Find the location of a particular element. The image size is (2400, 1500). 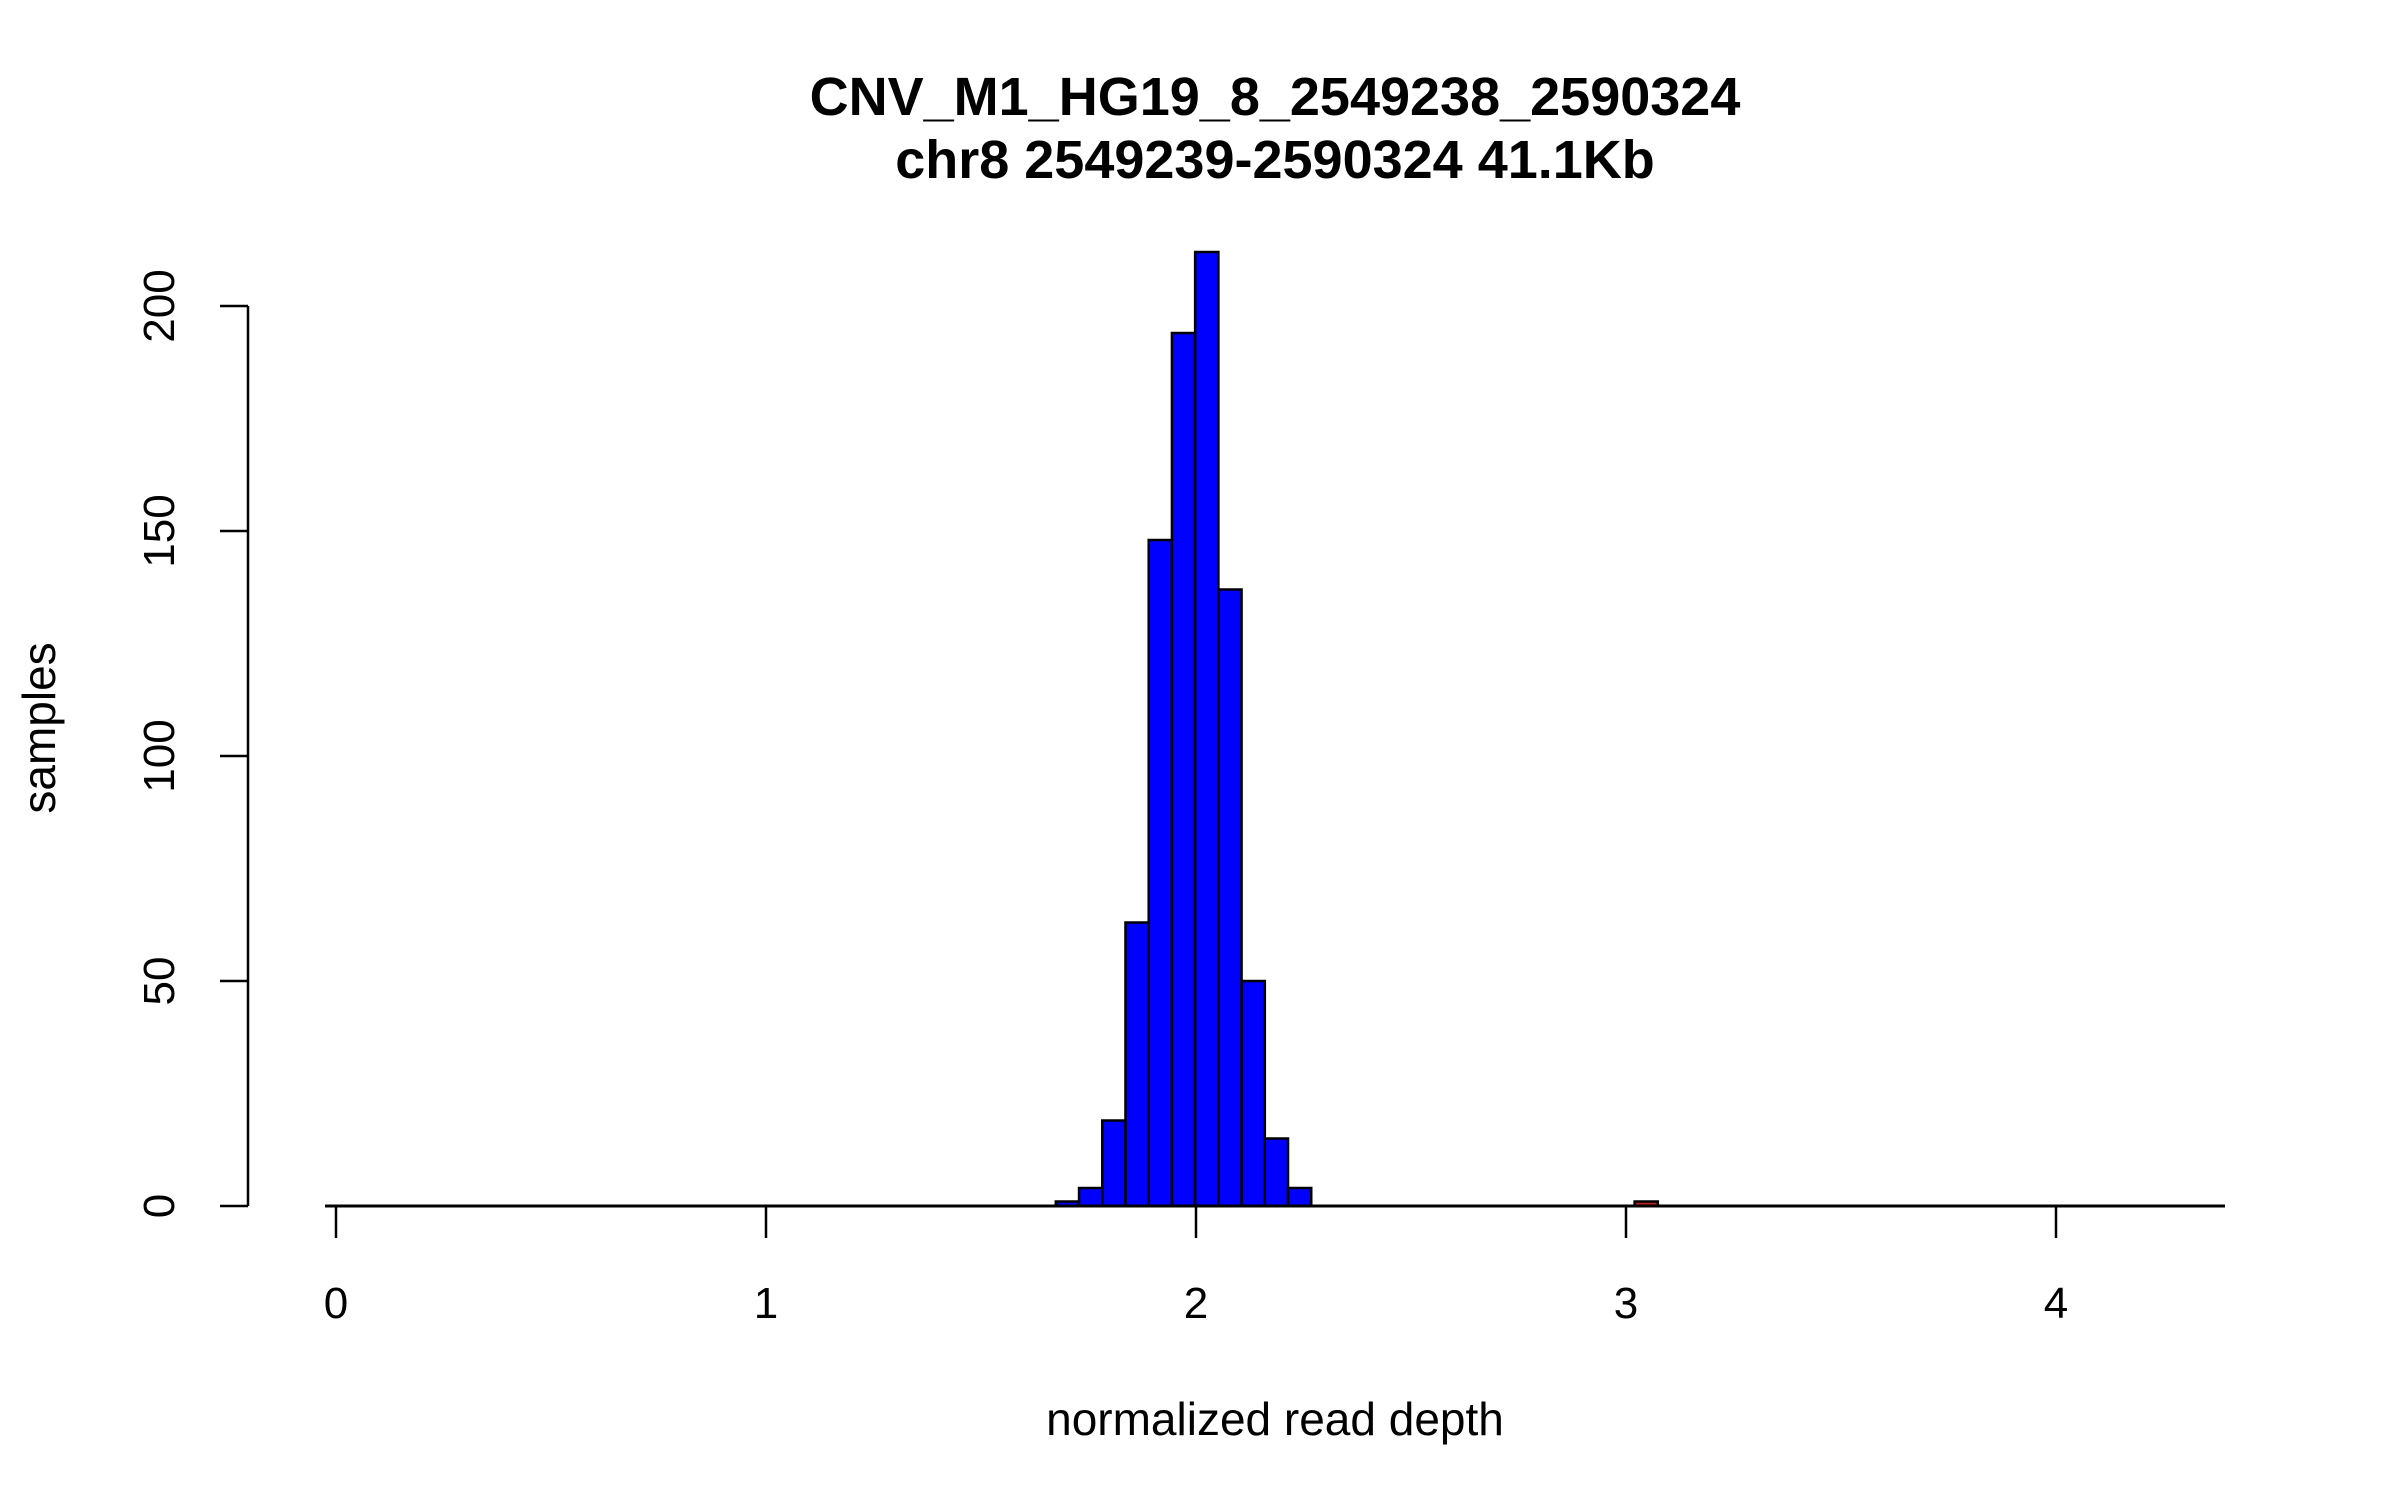

x-tick-label: 3 is located at coordinates (1626, 1303).